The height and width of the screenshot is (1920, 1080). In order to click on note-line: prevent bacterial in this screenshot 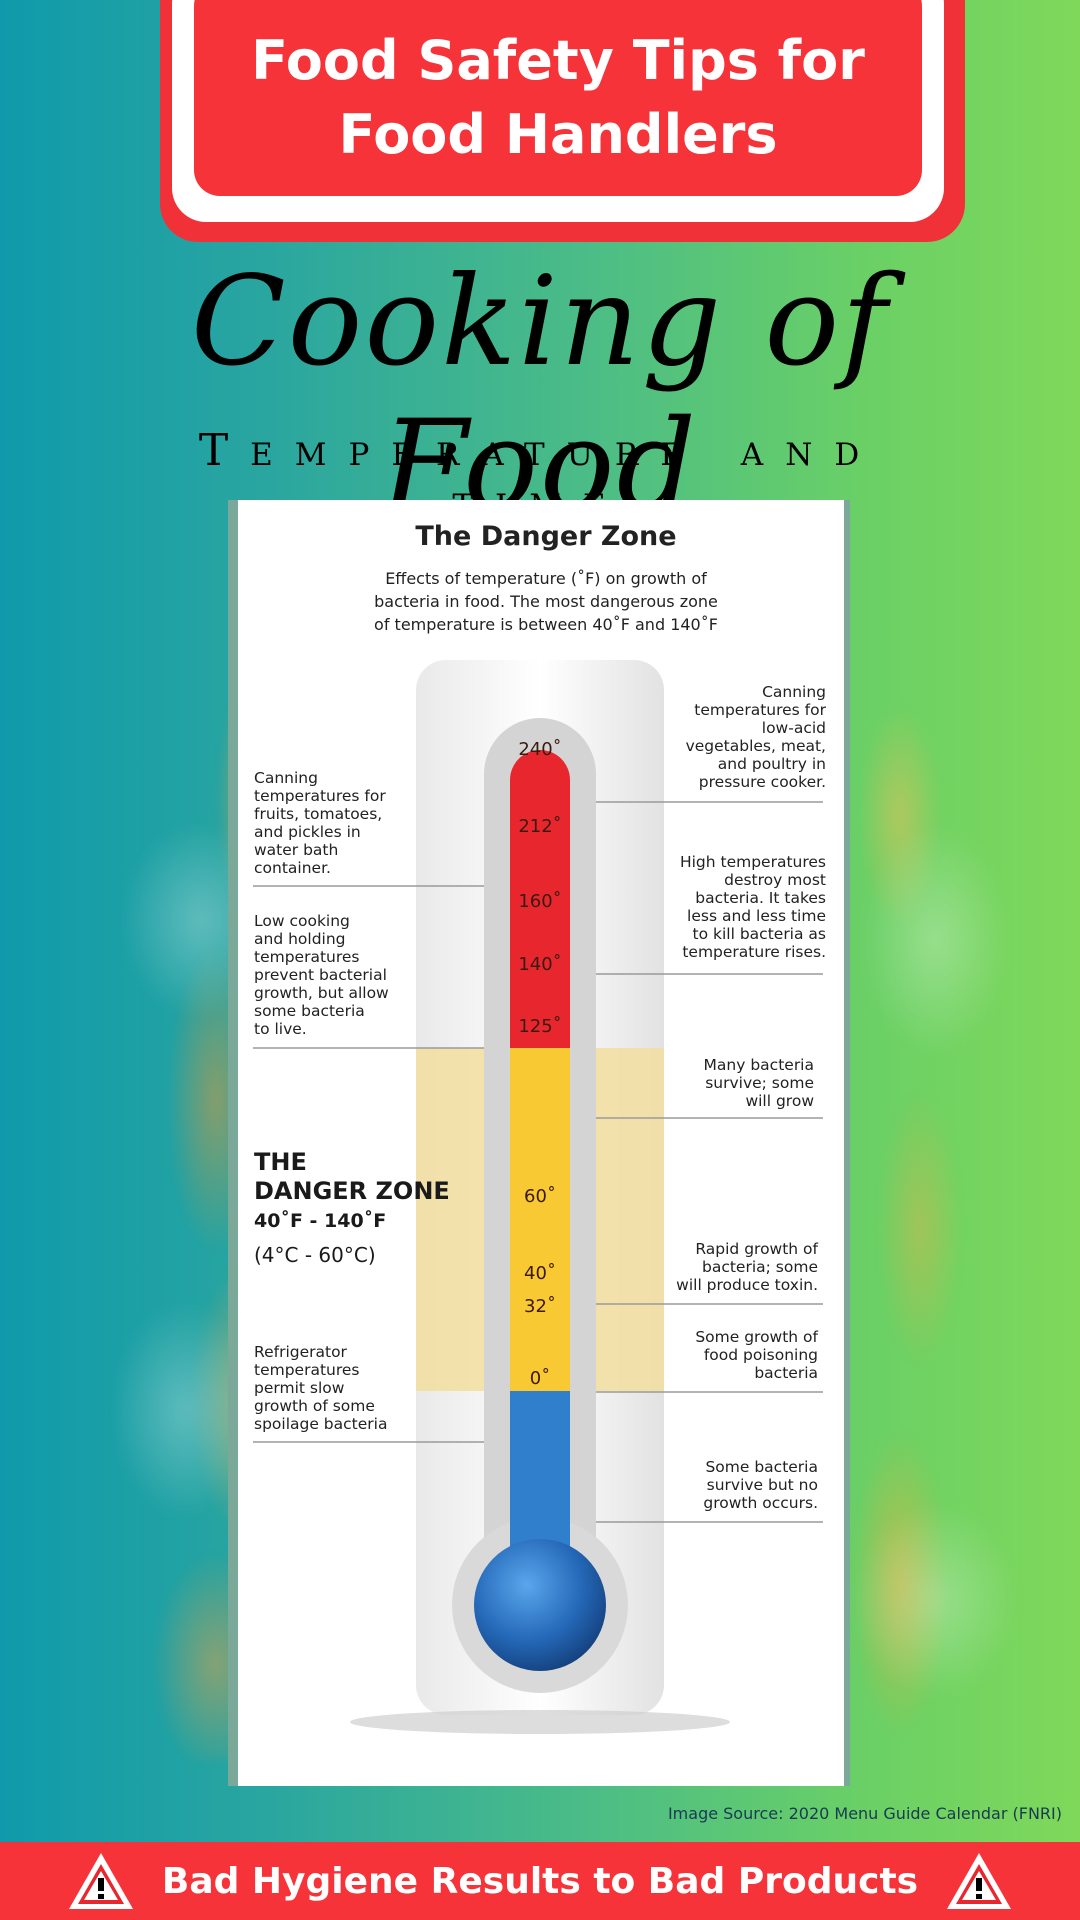, I will do `click(320, 975)`.